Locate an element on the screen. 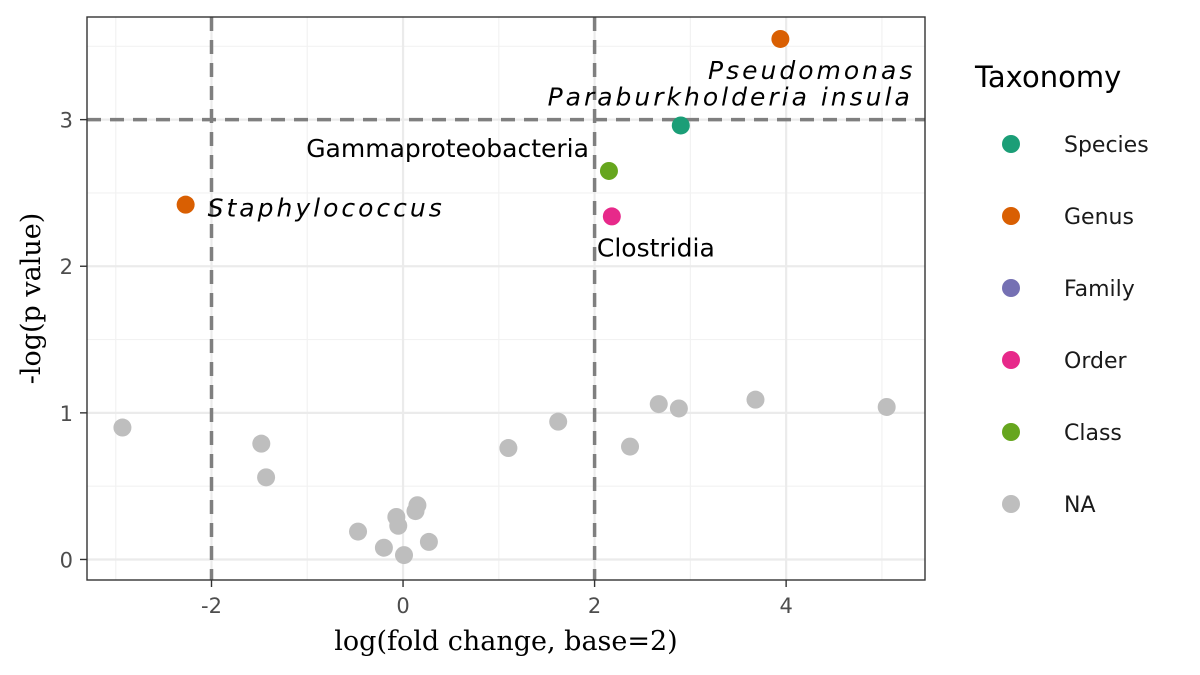 This screenshot has height=675, width=1200. point-label: Paraburkholderia insula is located at coordinates (730, 96).